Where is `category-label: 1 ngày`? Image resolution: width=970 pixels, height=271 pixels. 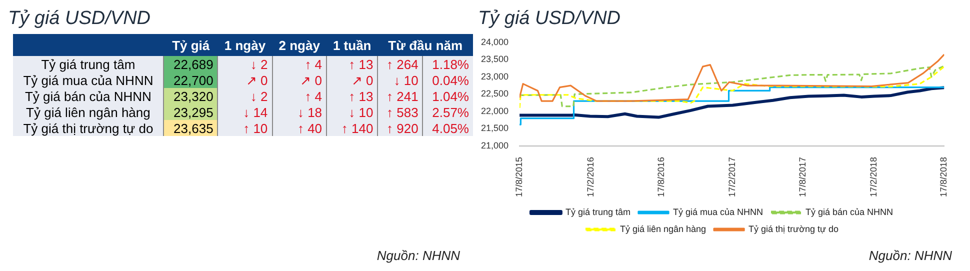
category-label: 1 ngày is located at coordinates (245, 45).